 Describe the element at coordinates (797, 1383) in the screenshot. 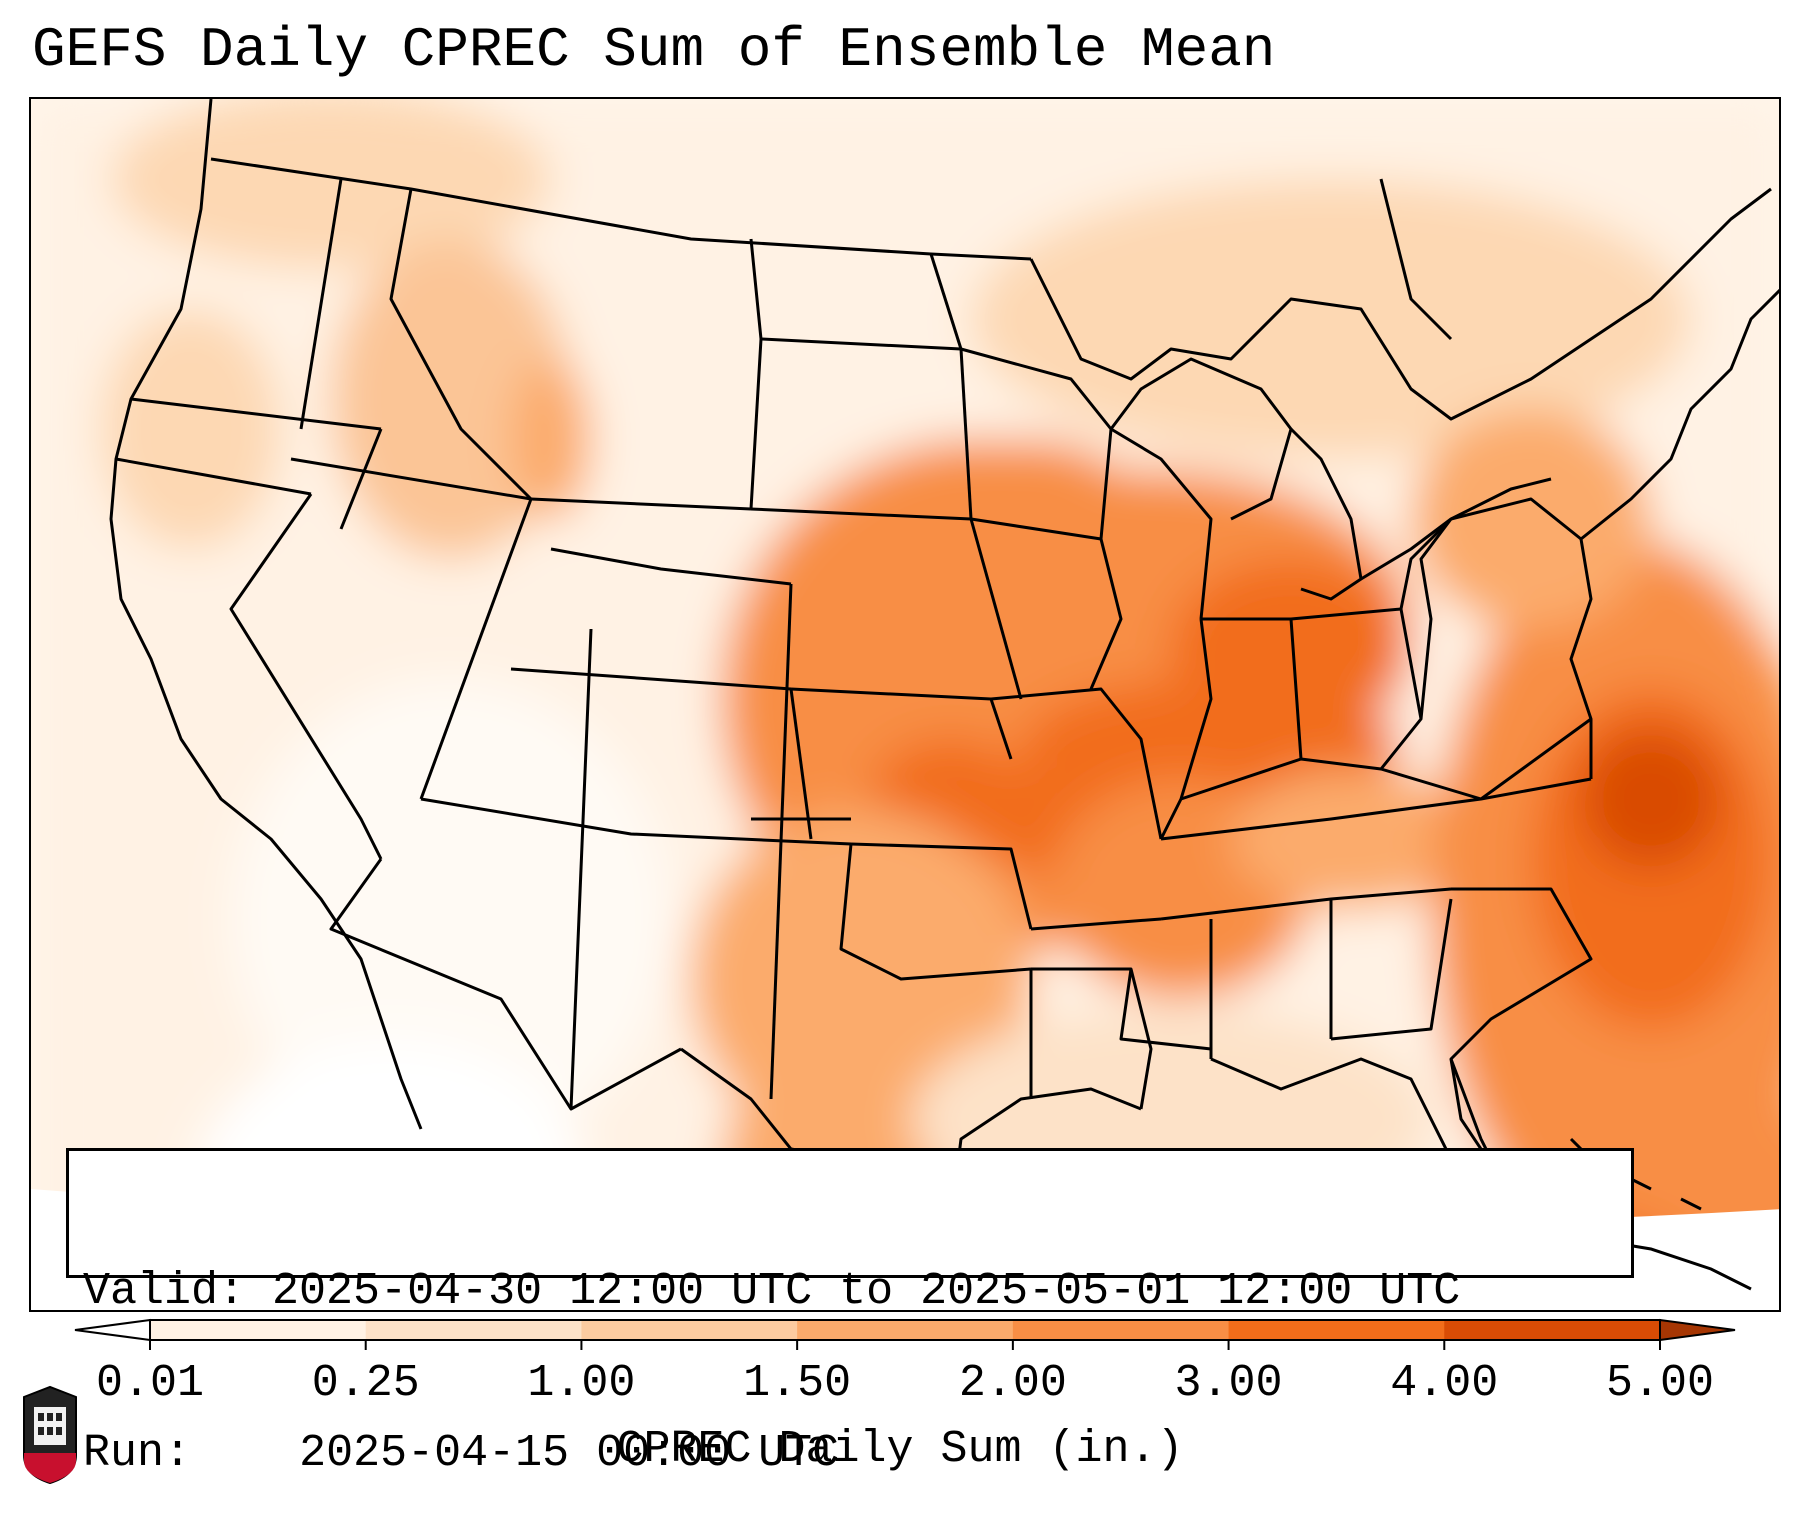

I see `colorbar-tick-label: 1.50` at that location.